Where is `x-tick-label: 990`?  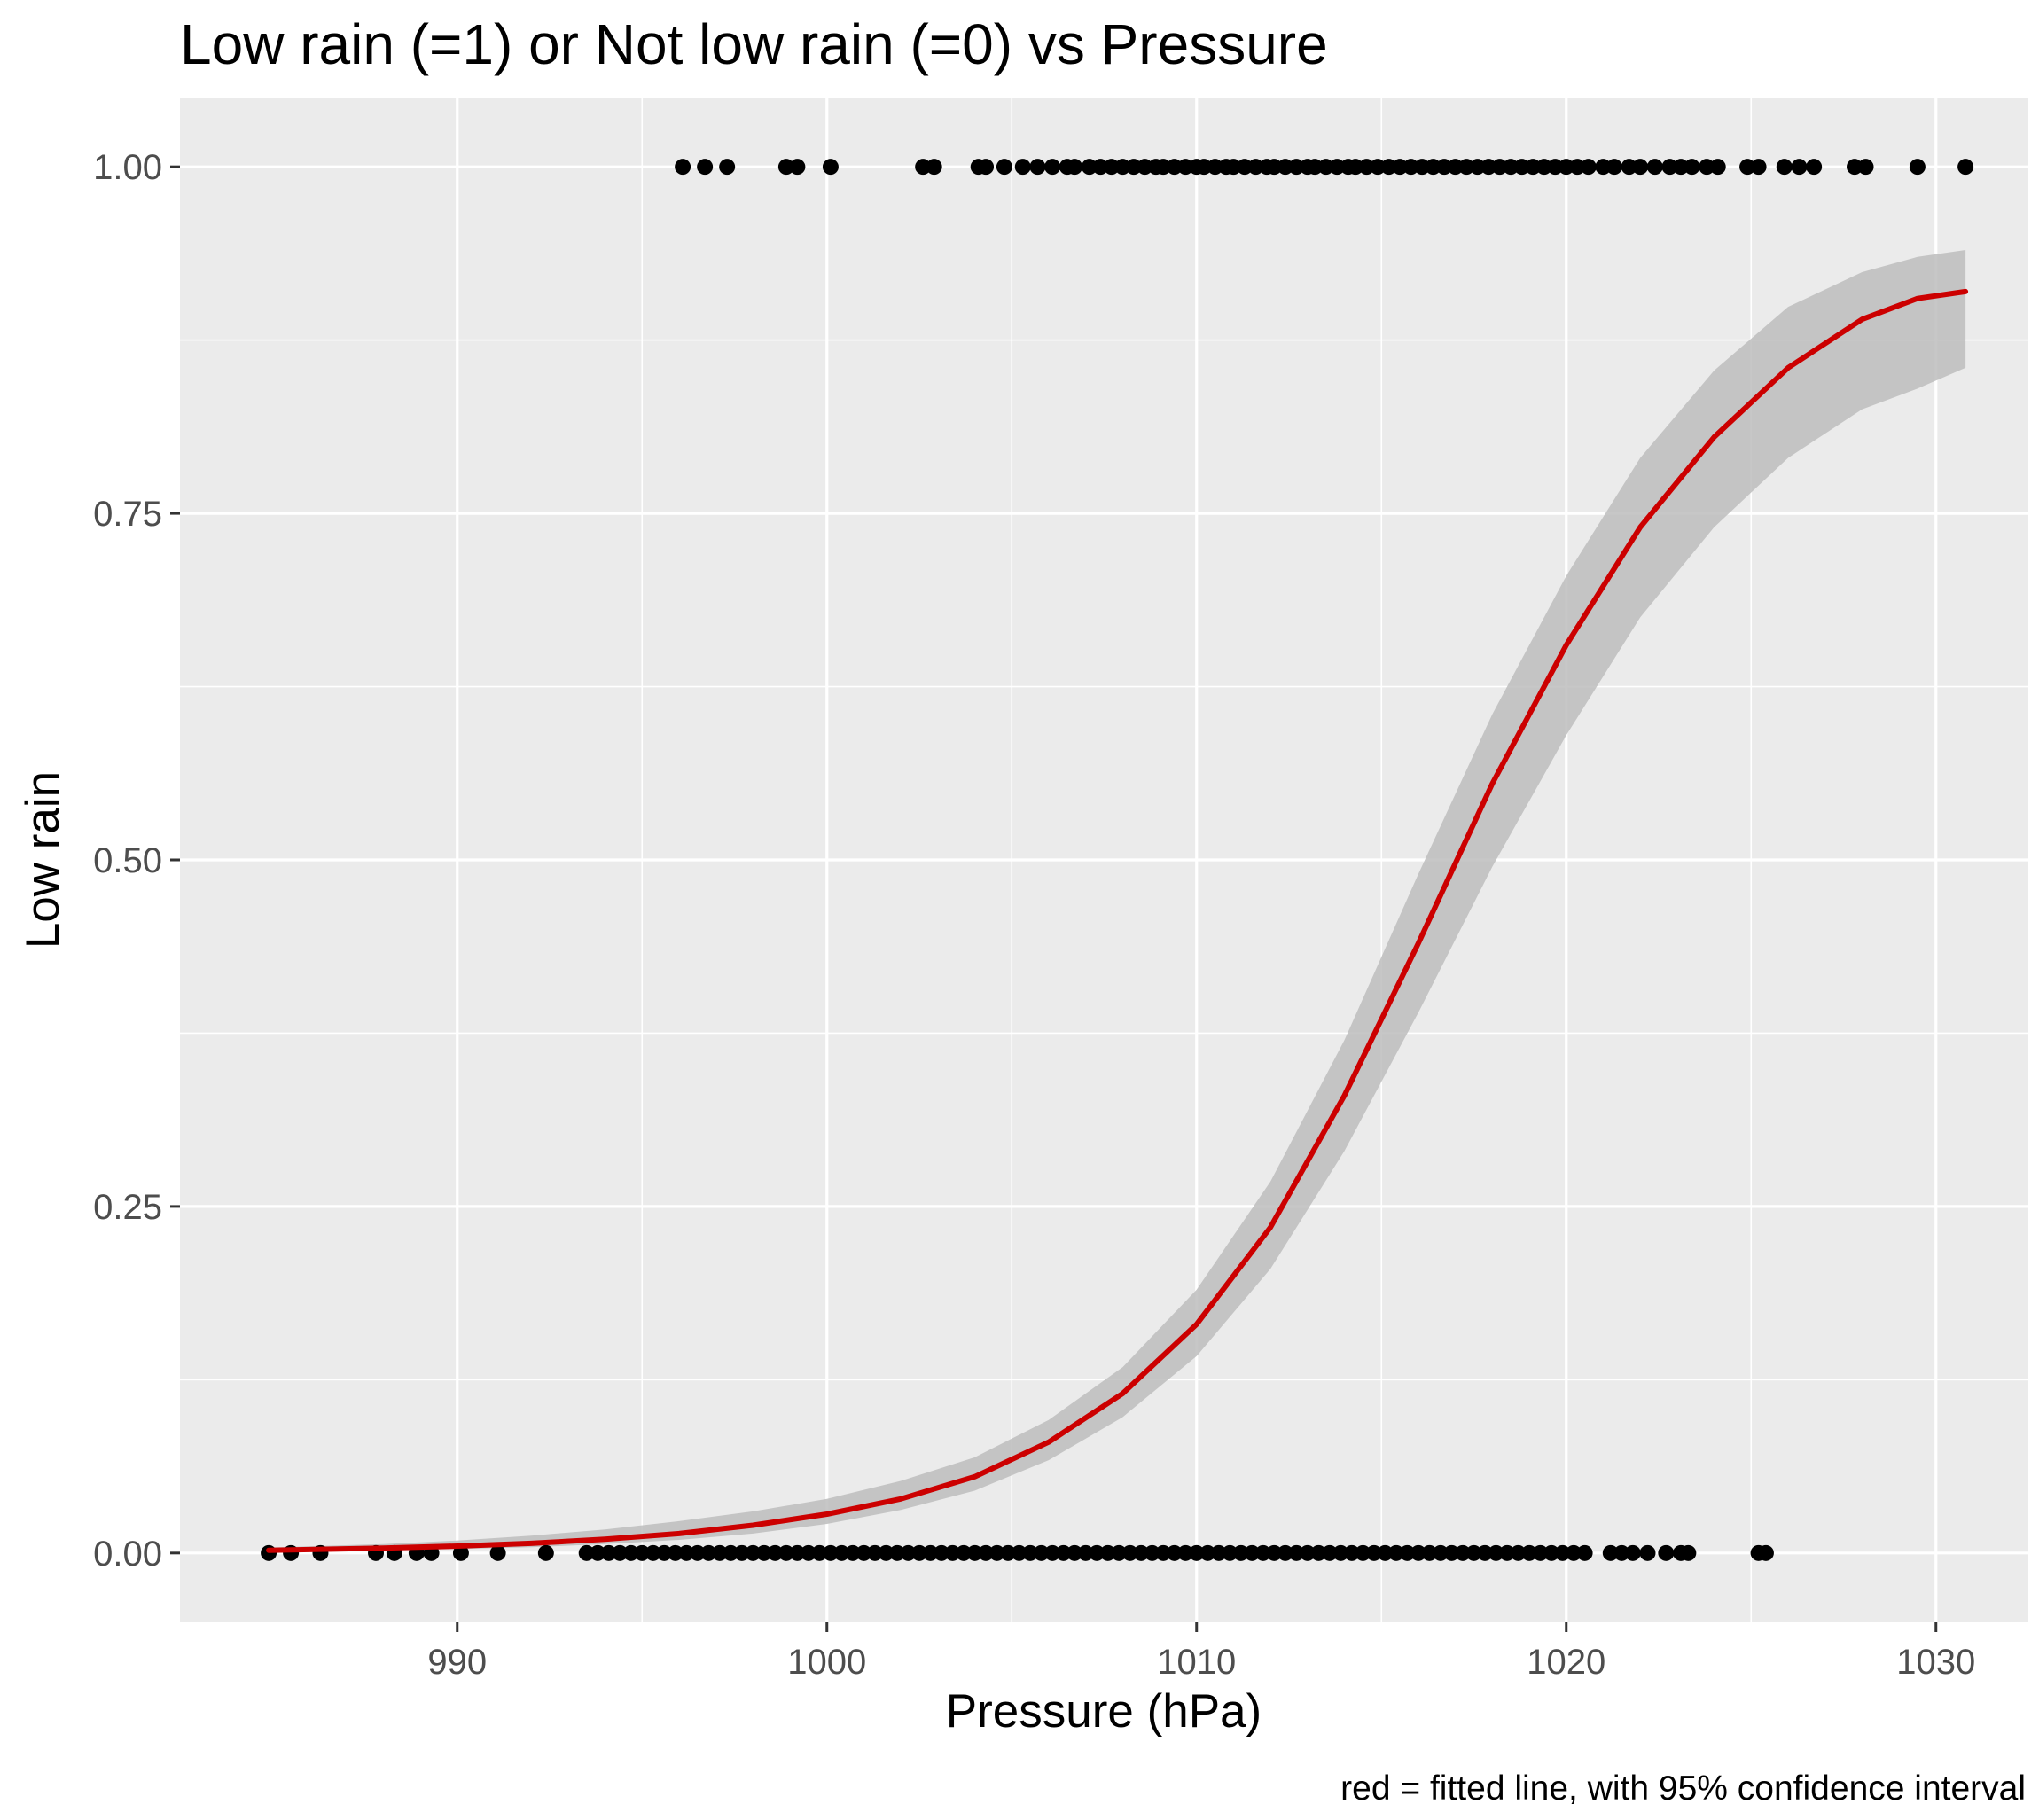
x-tick-label: 990 is located at coordinates (457, 1662).